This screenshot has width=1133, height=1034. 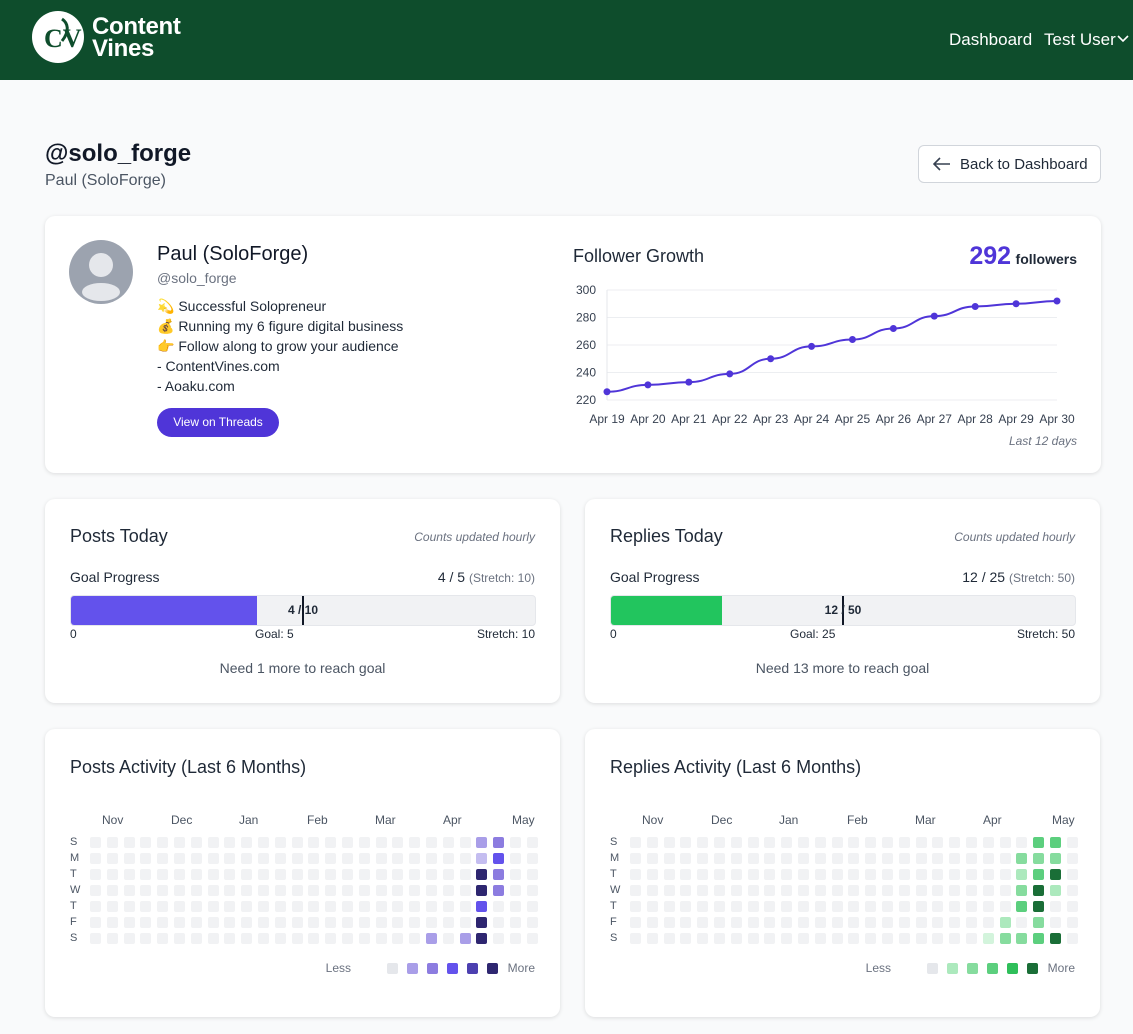 I want to click on nav-dashboard-link: Dashboard, so click(x=991, y=39).